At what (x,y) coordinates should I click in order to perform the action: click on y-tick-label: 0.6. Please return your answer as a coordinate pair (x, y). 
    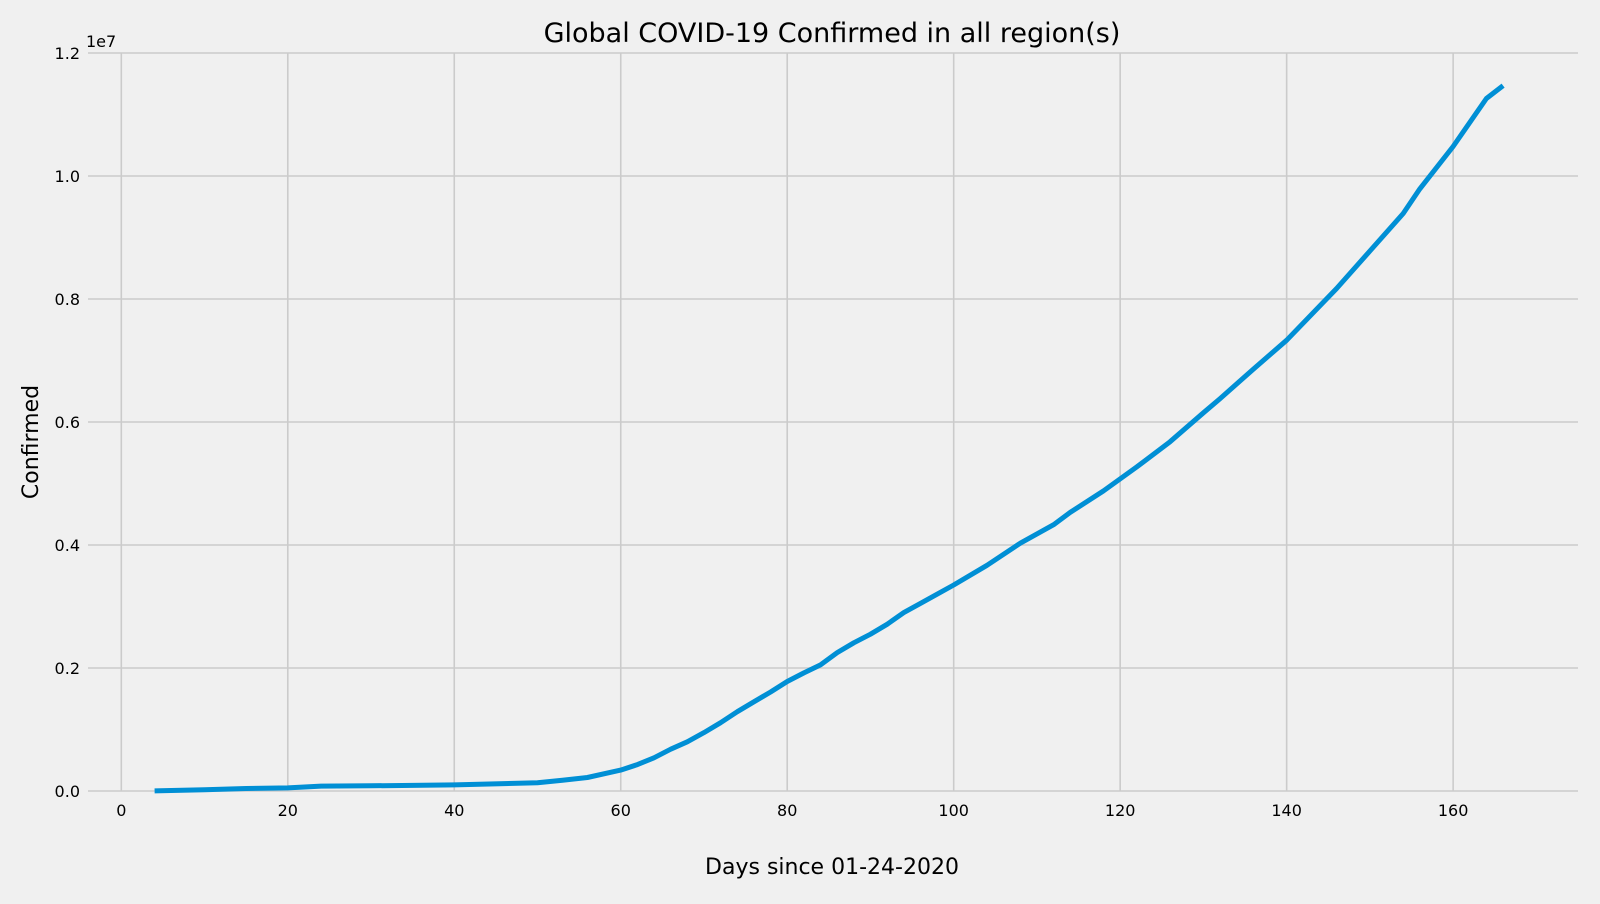
    Looking at the image, I should click on (67, 422).